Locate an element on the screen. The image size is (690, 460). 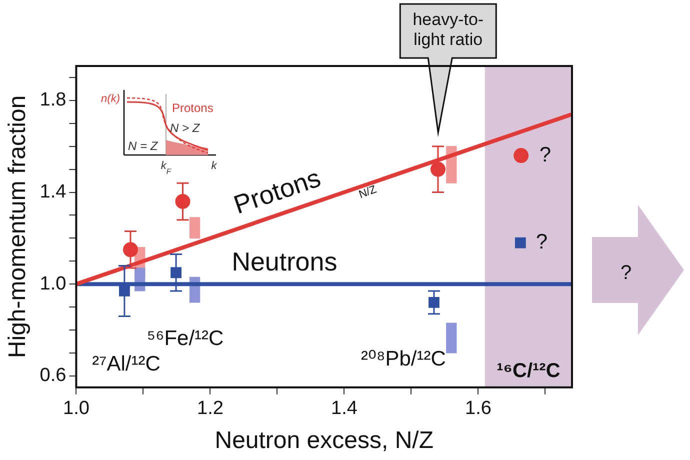
x-tick-label: 1.2 is located at coordinates (210, 409).